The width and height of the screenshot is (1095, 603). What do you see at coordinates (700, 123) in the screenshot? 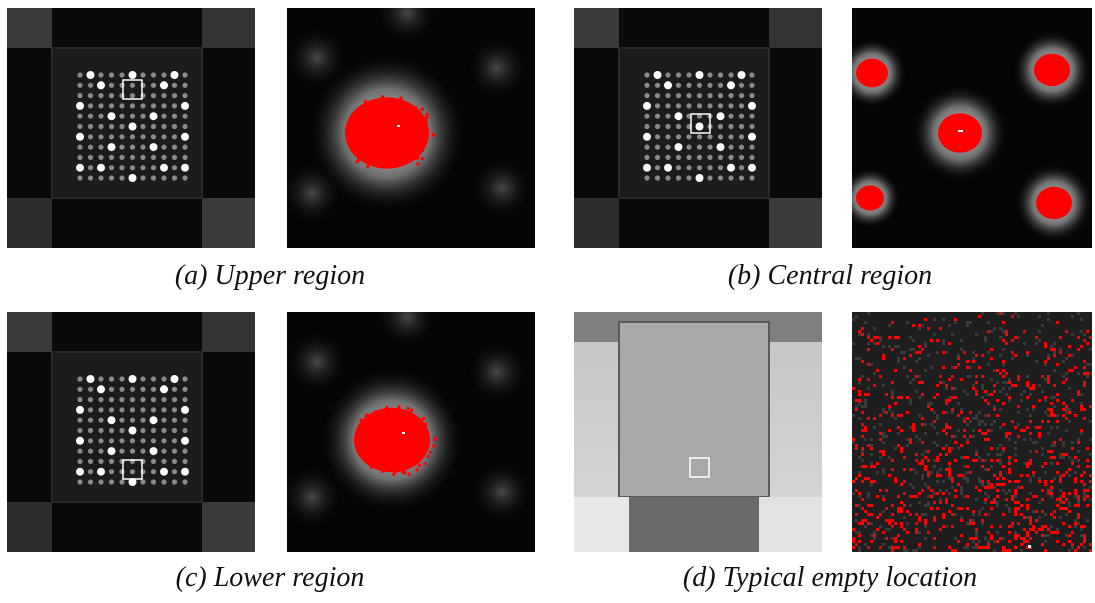
I see `selection-box` at bounding box center [700, 123].